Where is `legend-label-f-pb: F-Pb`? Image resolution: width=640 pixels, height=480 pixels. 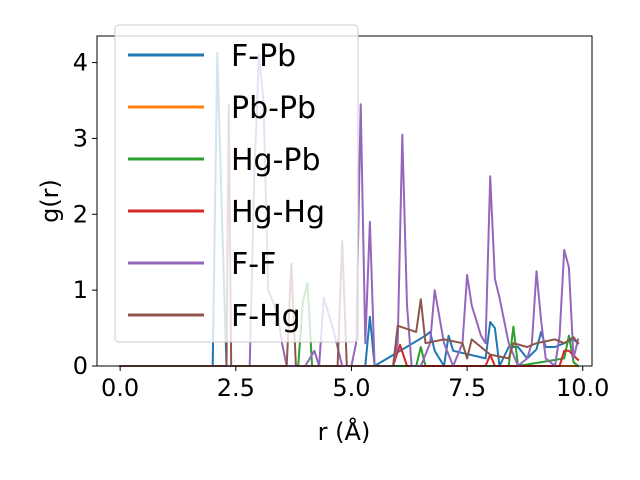
legend-label-f-pb: F-Pb is located at coordinates (263, 56).